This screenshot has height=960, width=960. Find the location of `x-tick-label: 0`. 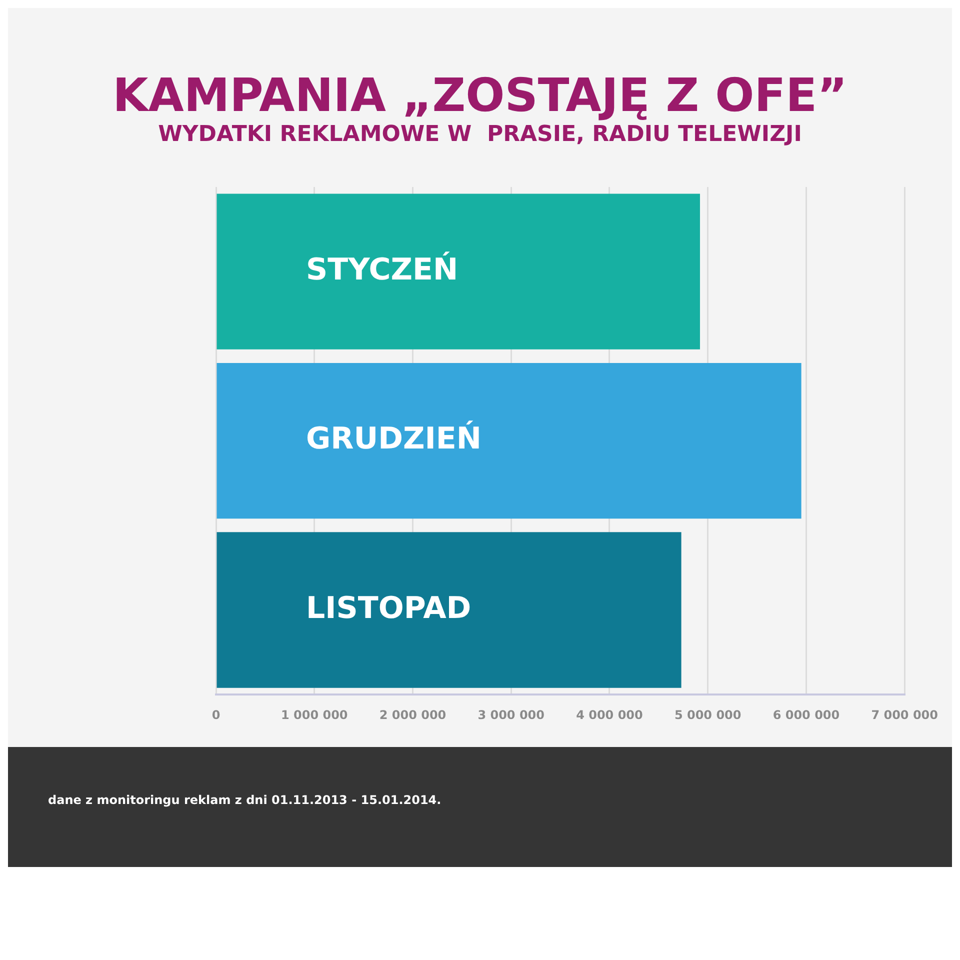

x-tick-label: 0 is located at coordinates (216, 715).